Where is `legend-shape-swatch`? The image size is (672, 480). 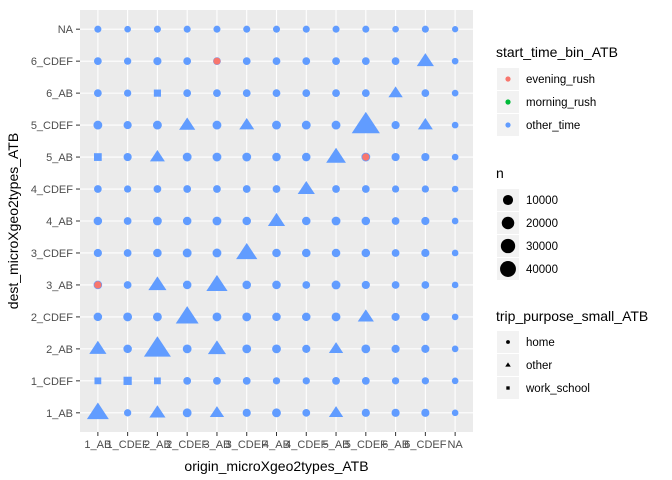
legend-shape-swatch is located at coordinates (508, 364).